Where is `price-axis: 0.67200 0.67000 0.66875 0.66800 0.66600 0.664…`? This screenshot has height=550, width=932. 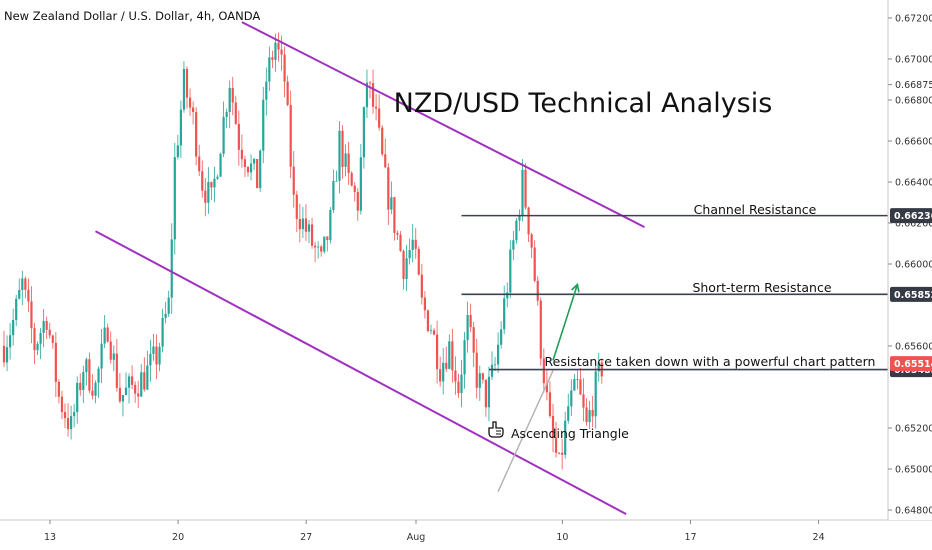
price-axis: 0.67200 0.67000 0.66875 0.66800 0.66600 0.664… is located at coordinates (910, 260).